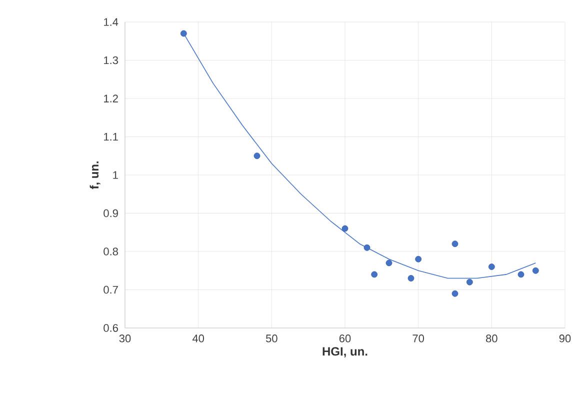 This screenshot has width=578, height=401. Describe the element at coordinates (418, 338) in the screenshot. I see `x-tick-label: 70` at that location.